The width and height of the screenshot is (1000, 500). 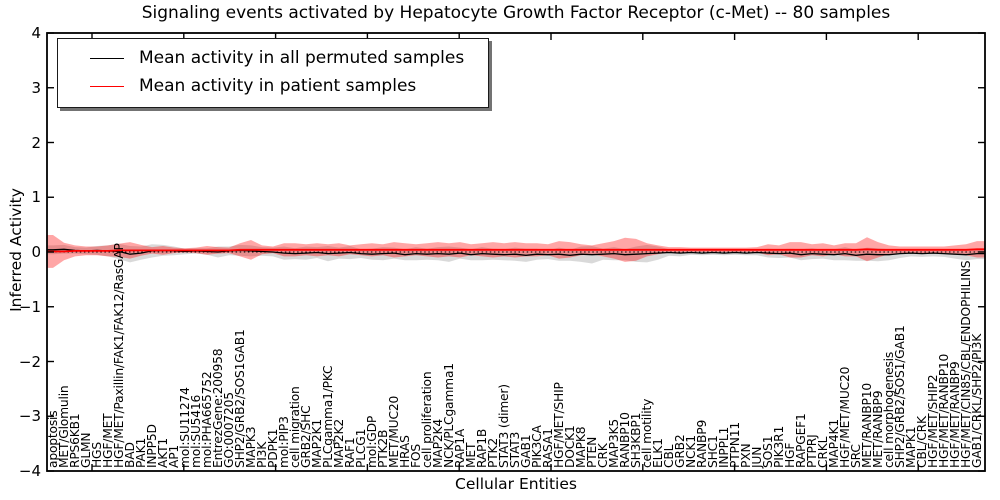 I want to click on y-tick-label: 2, so click(x=36, y=142).